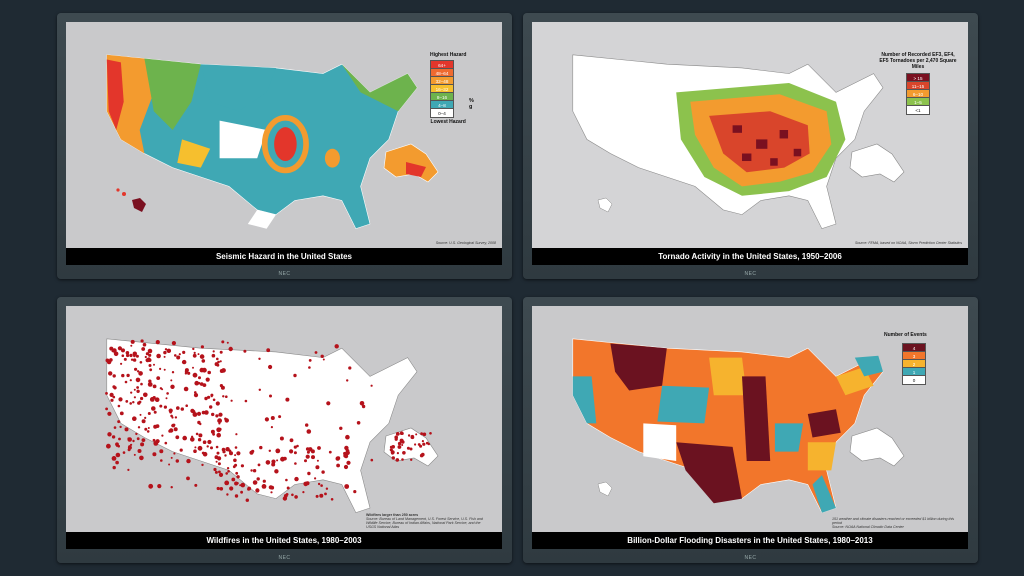 The image size is (1024, 576). What do you see at coordinates (272, 142) in the screenshot?
I see `seismic-map` at bounding box center [272, 142].